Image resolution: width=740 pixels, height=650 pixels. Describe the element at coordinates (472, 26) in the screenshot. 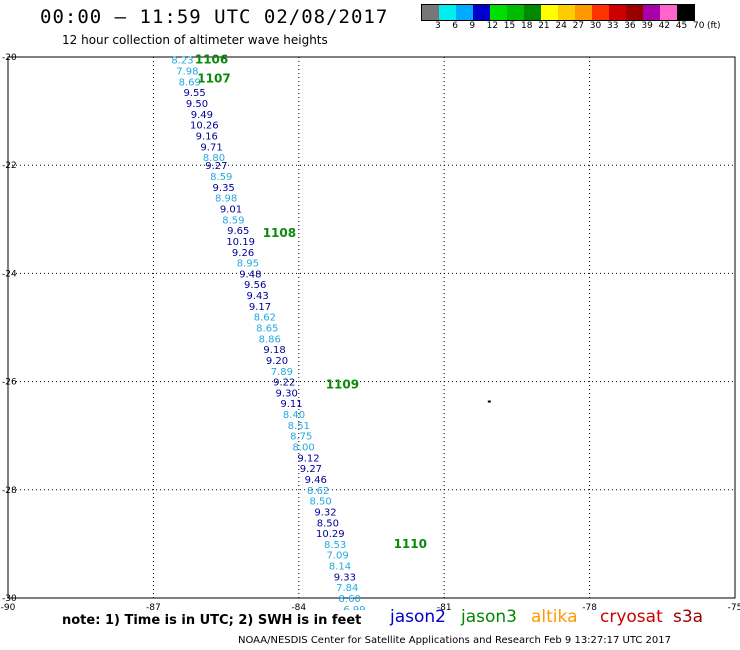

I see `colorbar-label: 9` at that location.